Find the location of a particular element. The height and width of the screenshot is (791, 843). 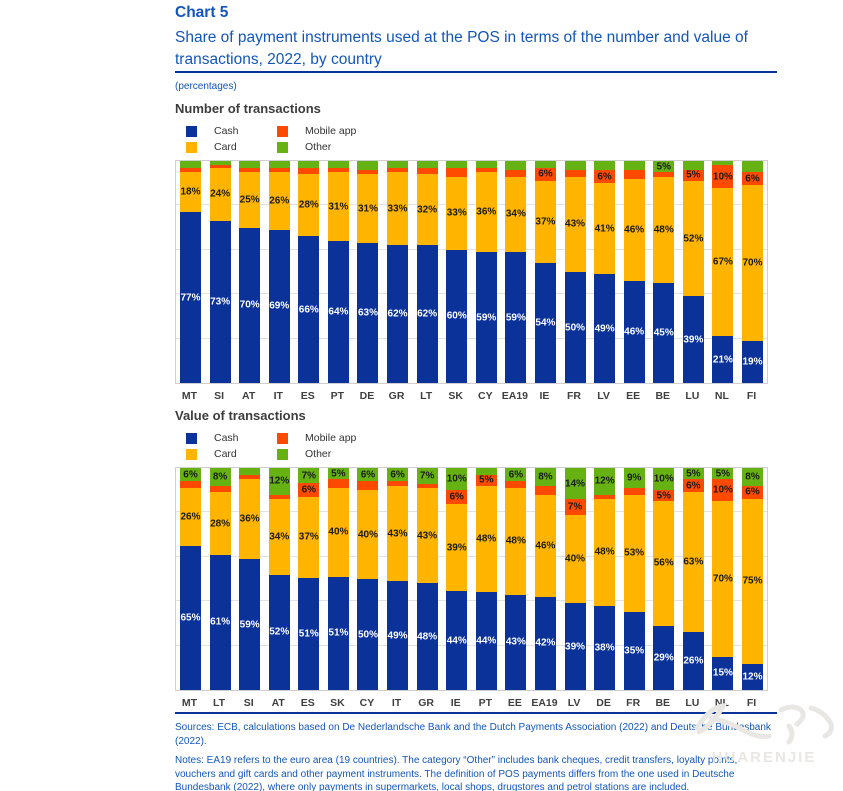

x-axis-label-SI: SI is located at coordinates (219, 396).